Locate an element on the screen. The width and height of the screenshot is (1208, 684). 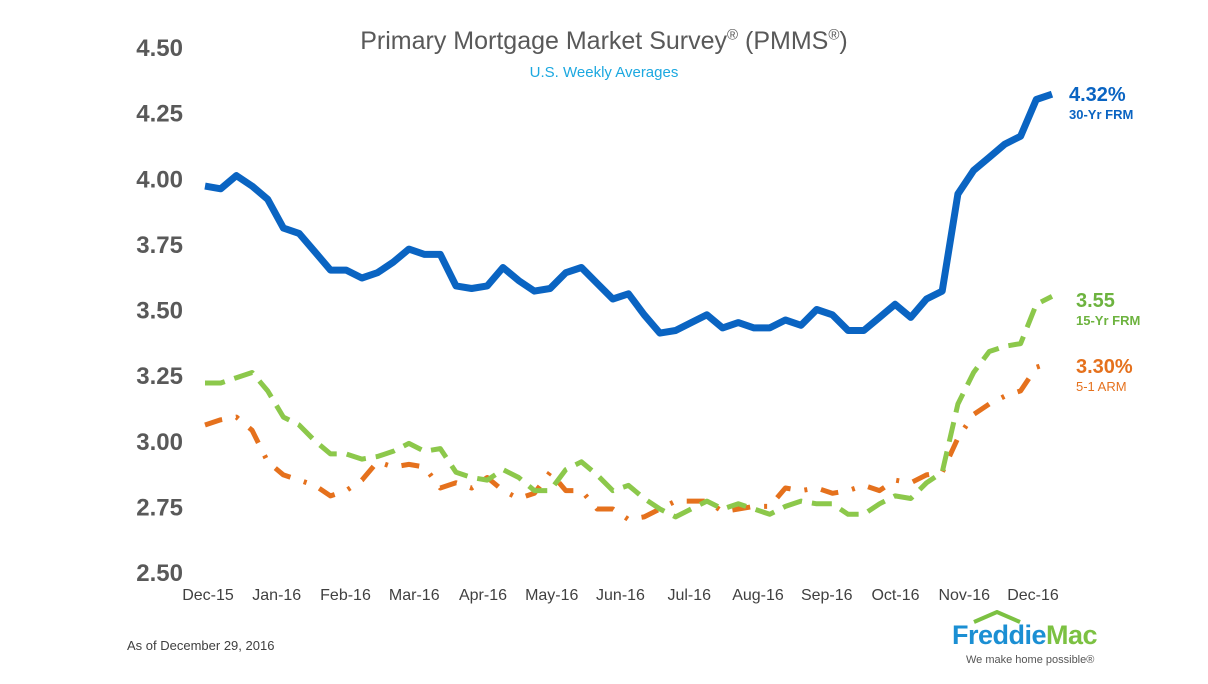
y-tick-label: 3.00 is located at coordinates (159, 442).